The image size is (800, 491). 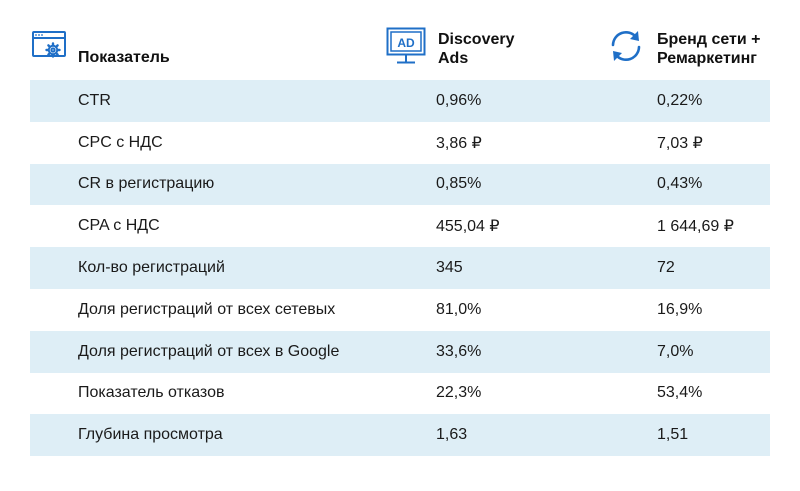 What do you see at coordinates (459, 351) in the screenshot?
I see `discovery-value: 33,6%` at bounding box center [459, 351].